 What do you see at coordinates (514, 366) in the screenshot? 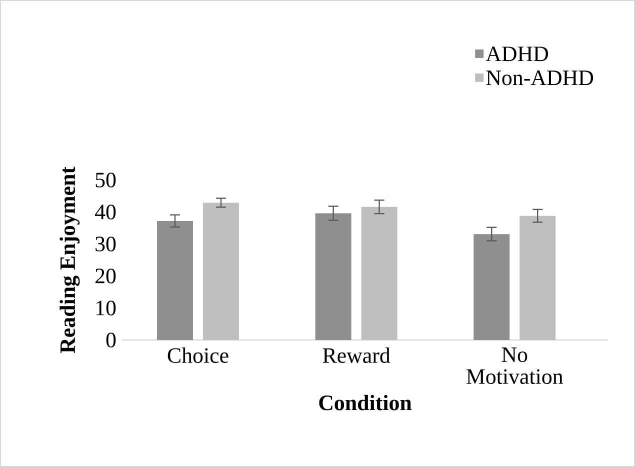
I see `x-tick-label: No Motivation` at bounding box center [514, 366].